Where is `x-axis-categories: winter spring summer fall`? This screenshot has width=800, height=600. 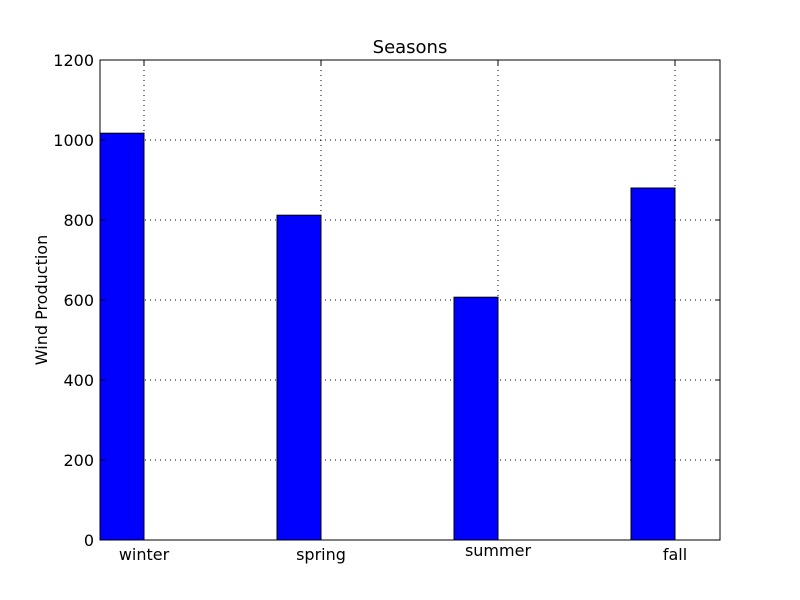 x-axis-categories: winter spring summer fall is located at coordinates (403, 552).